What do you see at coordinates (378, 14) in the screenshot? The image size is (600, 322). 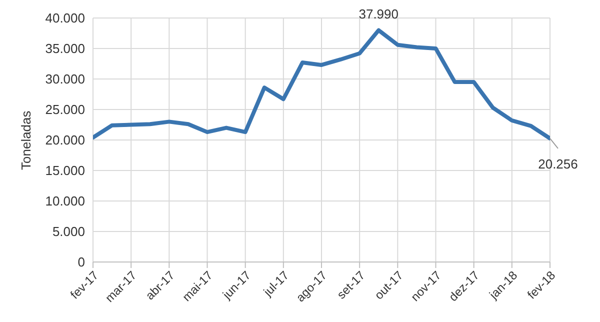 I see `data-label: 37.990` at bounding box center [378, 14].